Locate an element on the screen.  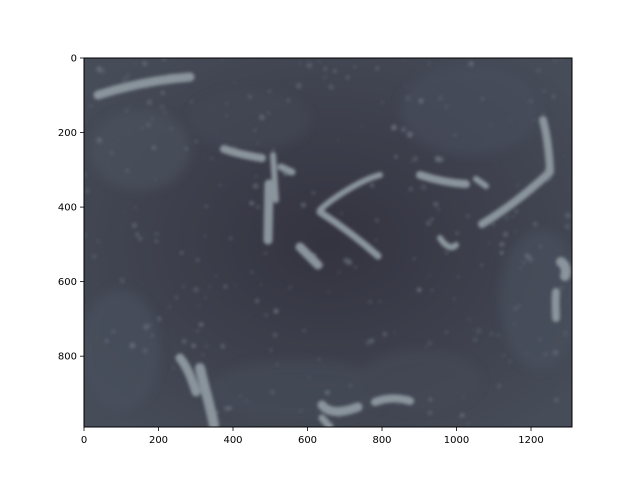
x-tick-label: 200 is located at coordinates (158, 440).